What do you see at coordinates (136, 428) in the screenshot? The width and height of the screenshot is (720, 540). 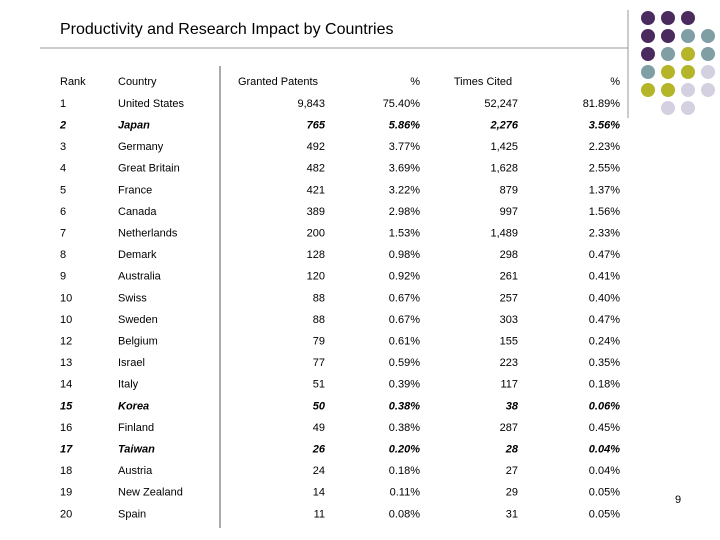 I see `table-cell: Finland` at bounding box center [136, 428].